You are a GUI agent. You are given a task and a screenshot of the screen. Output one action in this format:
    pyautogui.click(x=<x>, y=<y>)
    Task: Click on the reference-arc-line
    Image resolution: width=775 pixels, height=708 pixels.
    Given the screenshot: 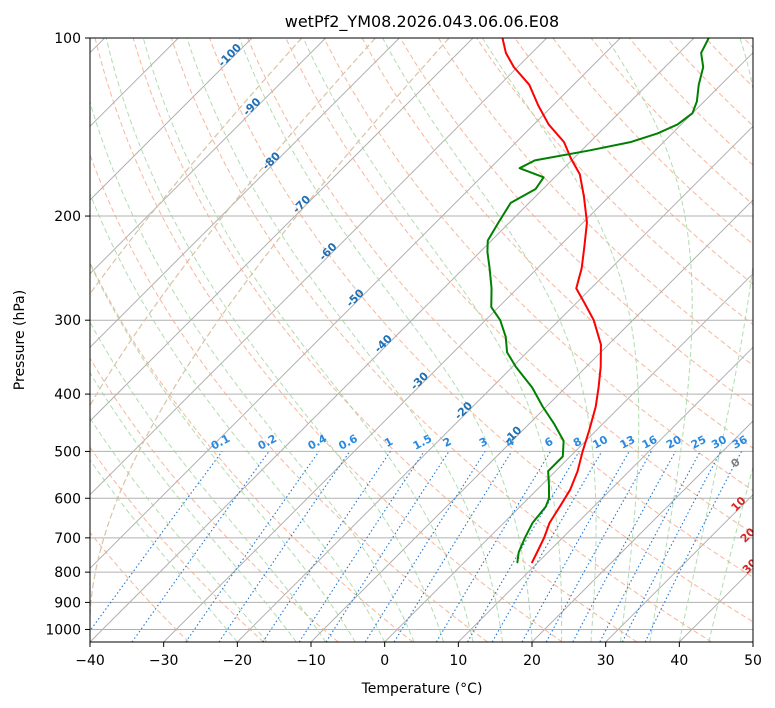 What is the action you would take?
    pyautogui.click(x=196, y=166)
    